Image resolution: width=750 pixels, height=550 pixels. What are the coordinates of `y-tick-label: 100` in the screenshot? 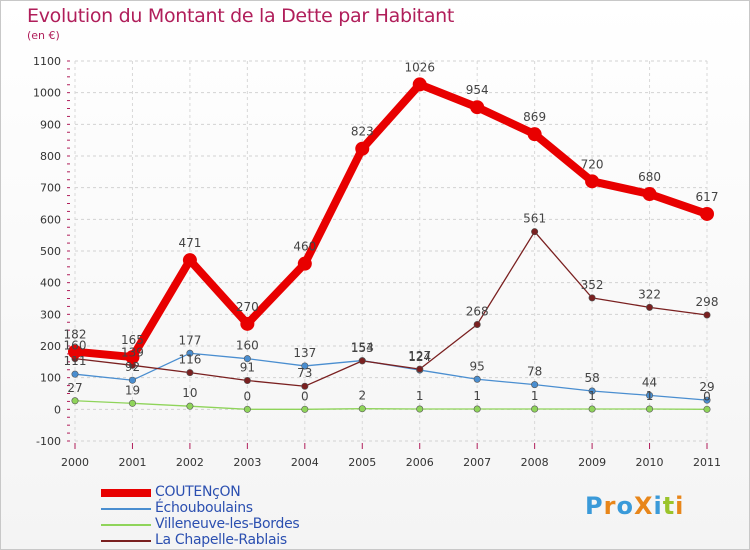 It's located at (50, 378).